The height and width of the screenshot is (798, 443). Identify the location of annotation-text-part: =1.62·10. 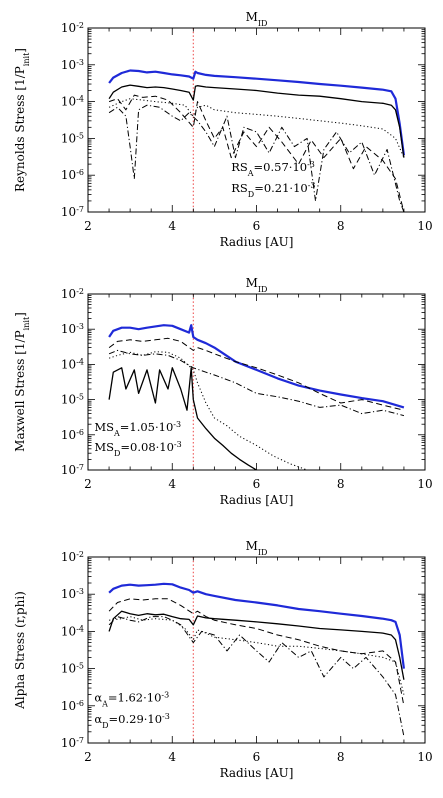
(135, 698).